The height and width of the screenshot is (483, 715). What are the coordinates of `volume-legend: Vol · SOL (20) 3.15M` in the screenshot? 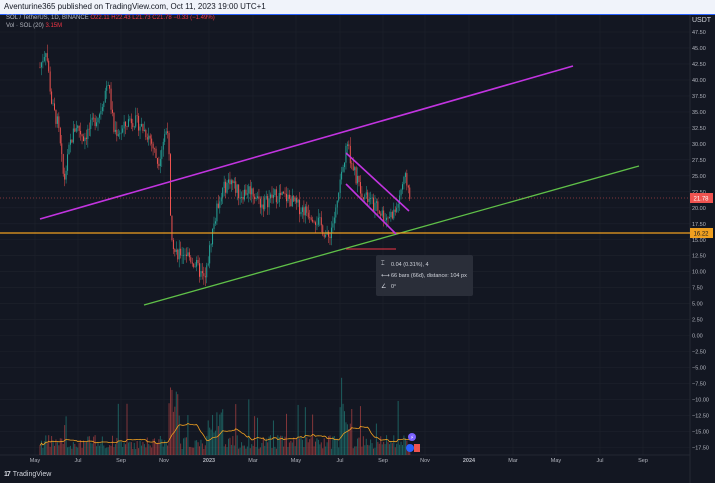 It's located at (34, 26).